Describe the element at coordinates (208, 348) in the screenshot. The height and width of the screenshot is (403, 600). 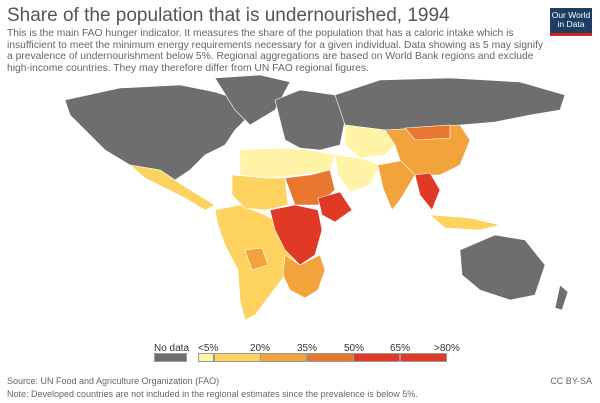
I see `legend-tick-label: <5%` at that location.